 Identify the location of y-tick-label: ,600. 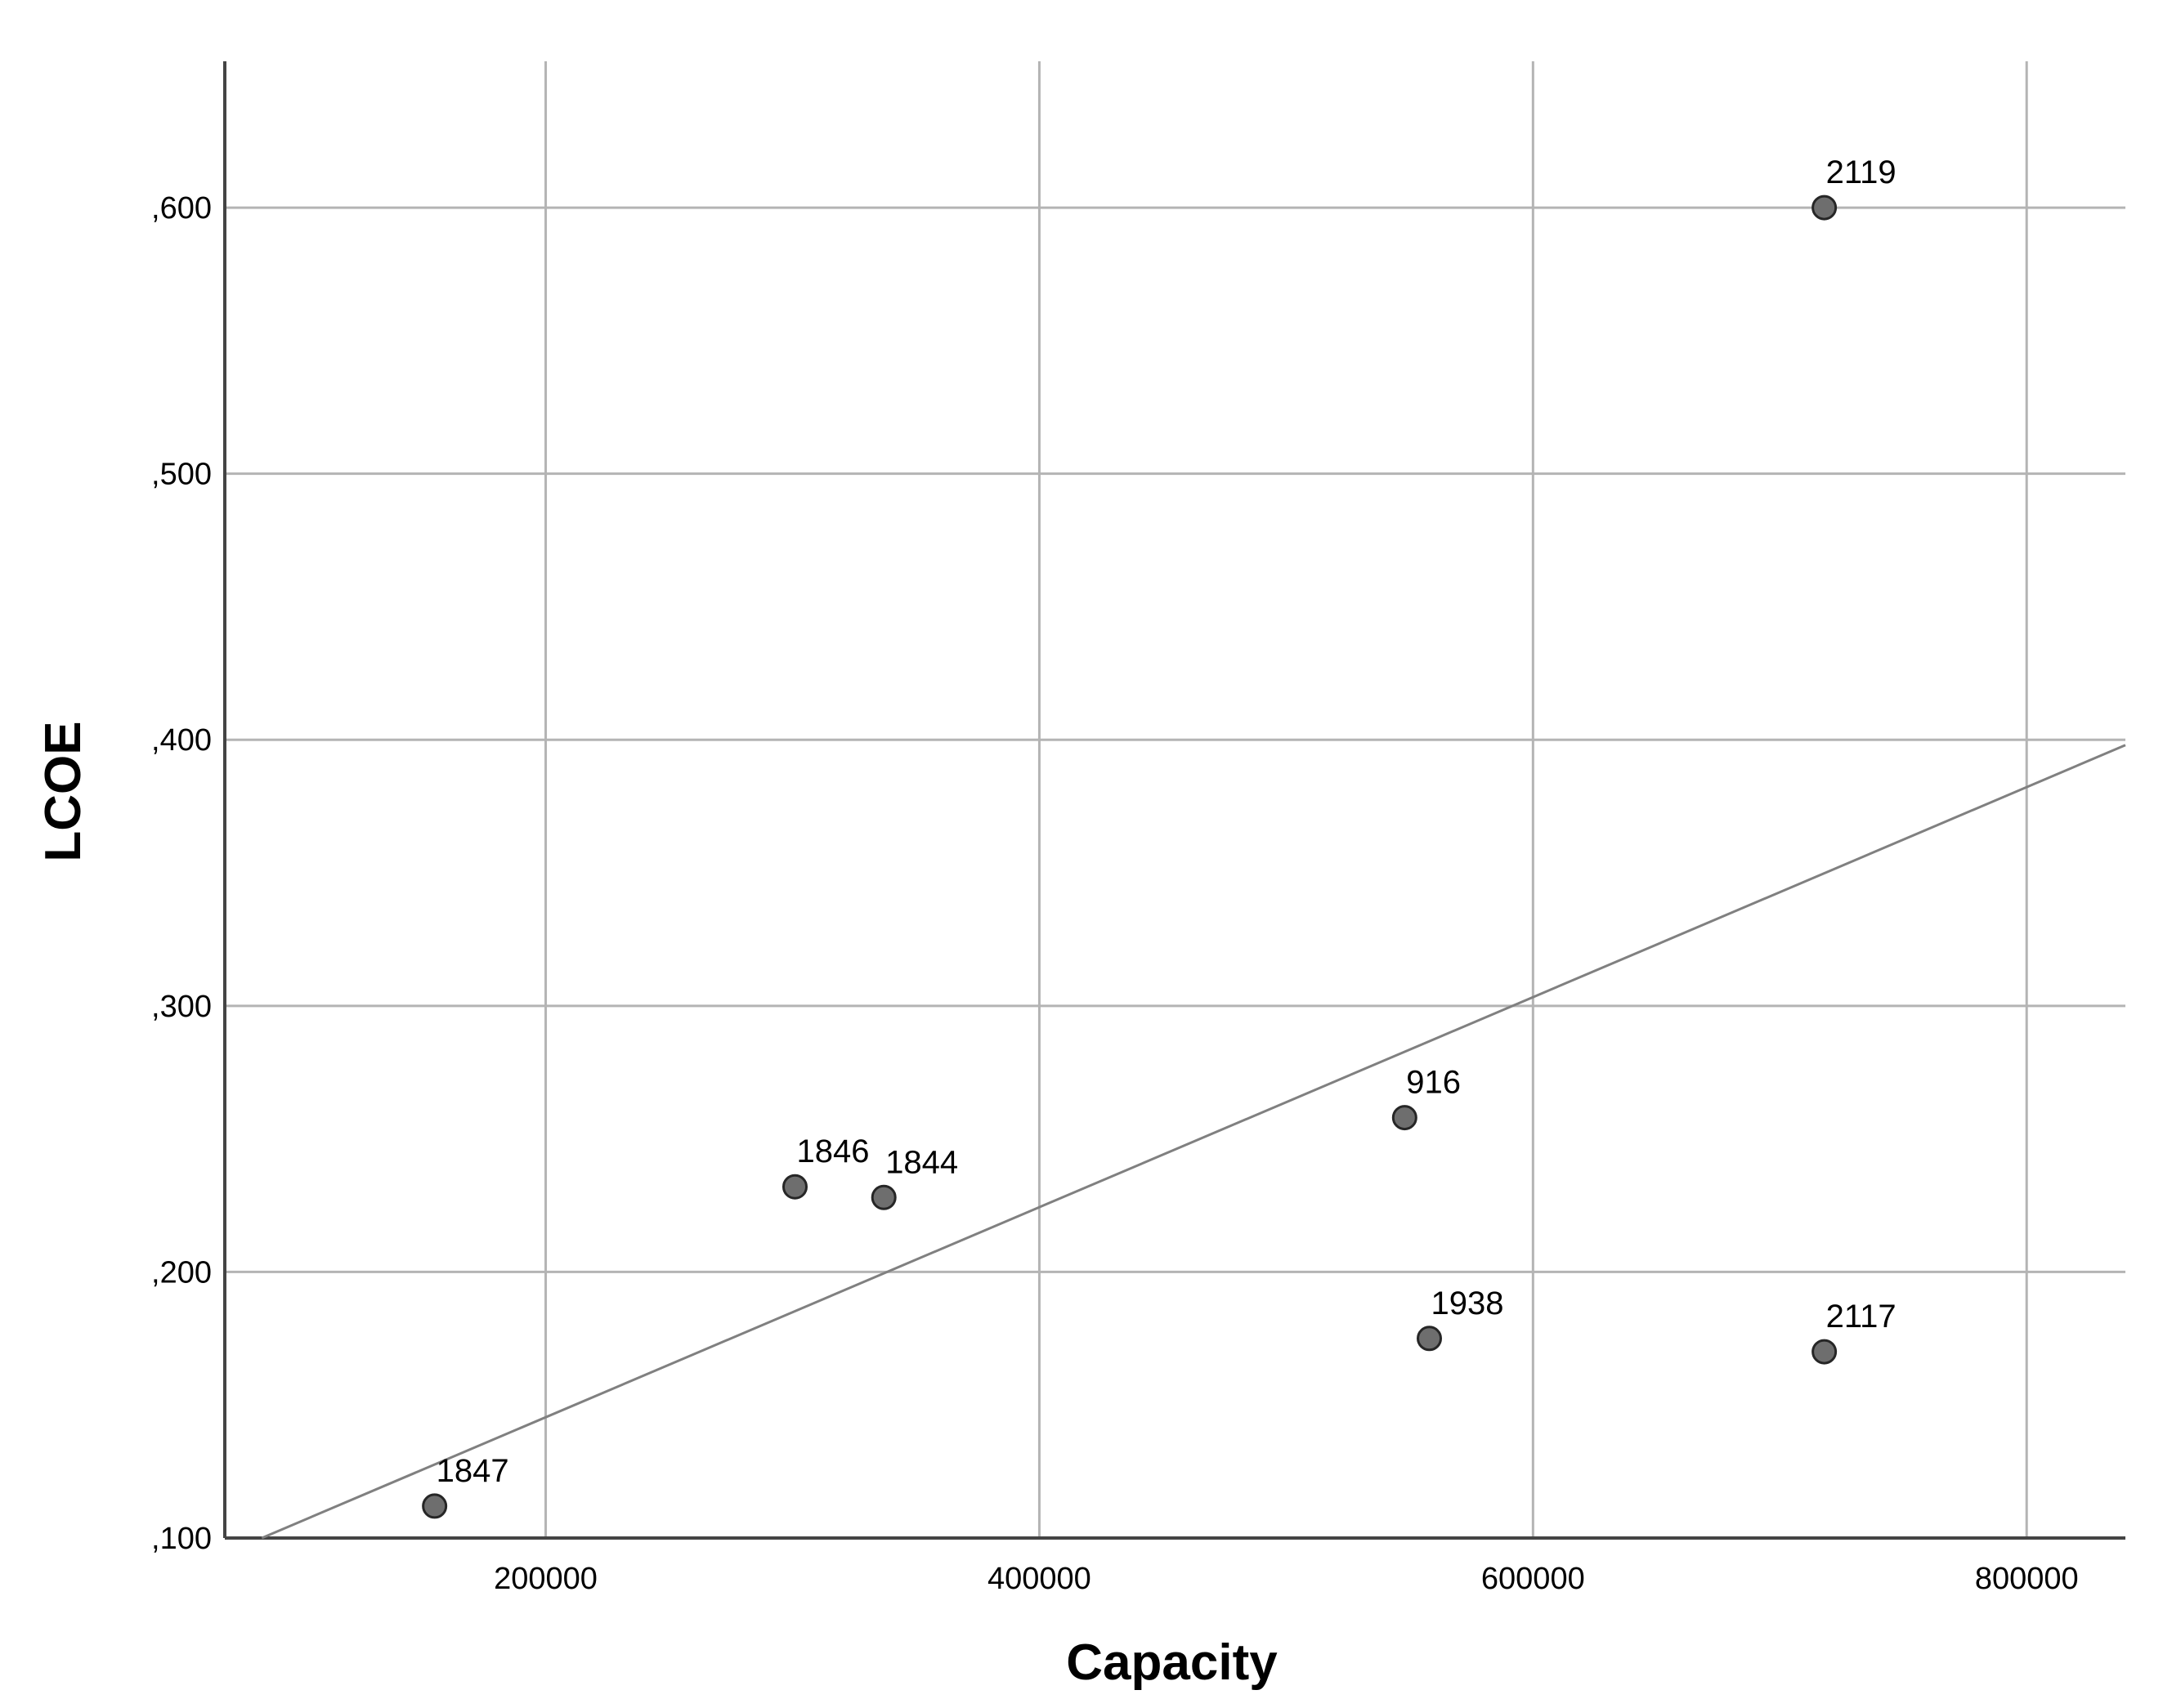
(181, 208).